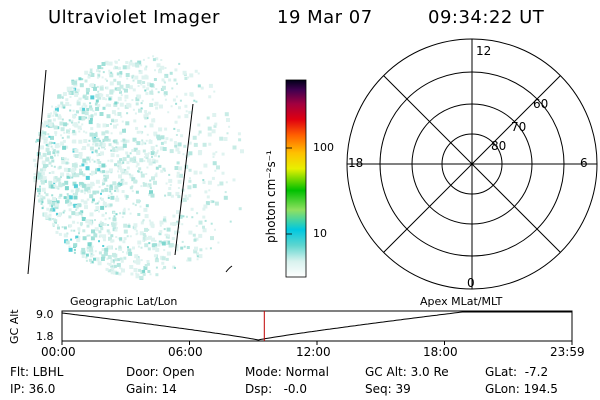  I want to click on orbit-x-tick-1800: 18:00, so click(440, 352).